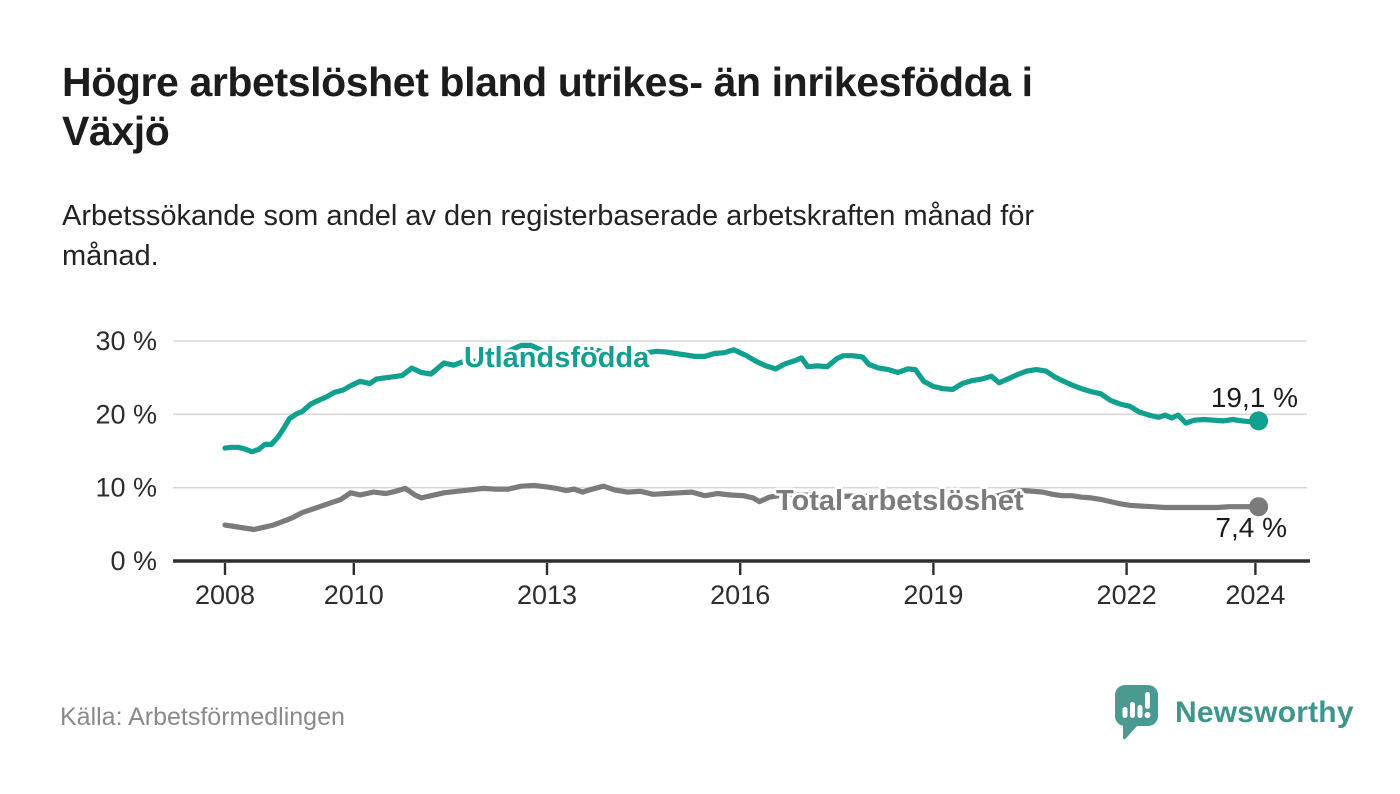  I want to click on newsworthy-logo-text: Newsworthy, so click(1264, 712).